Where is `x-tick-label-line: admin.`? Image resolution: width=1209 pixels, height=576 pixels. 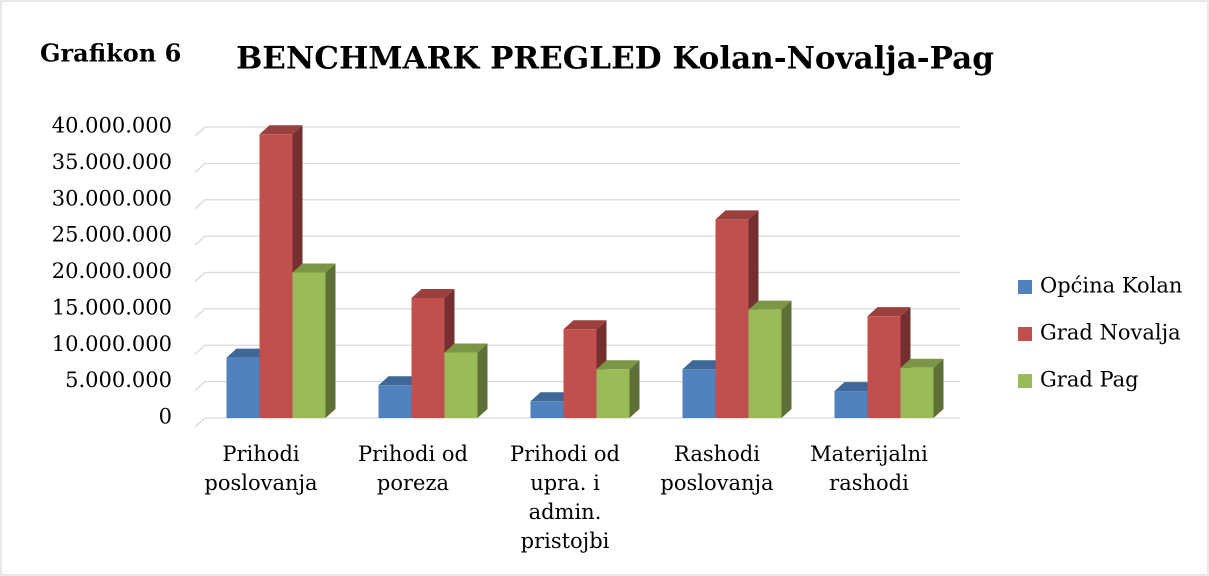 x-tick-label-line: admin. is located at coordinates (565, 512).